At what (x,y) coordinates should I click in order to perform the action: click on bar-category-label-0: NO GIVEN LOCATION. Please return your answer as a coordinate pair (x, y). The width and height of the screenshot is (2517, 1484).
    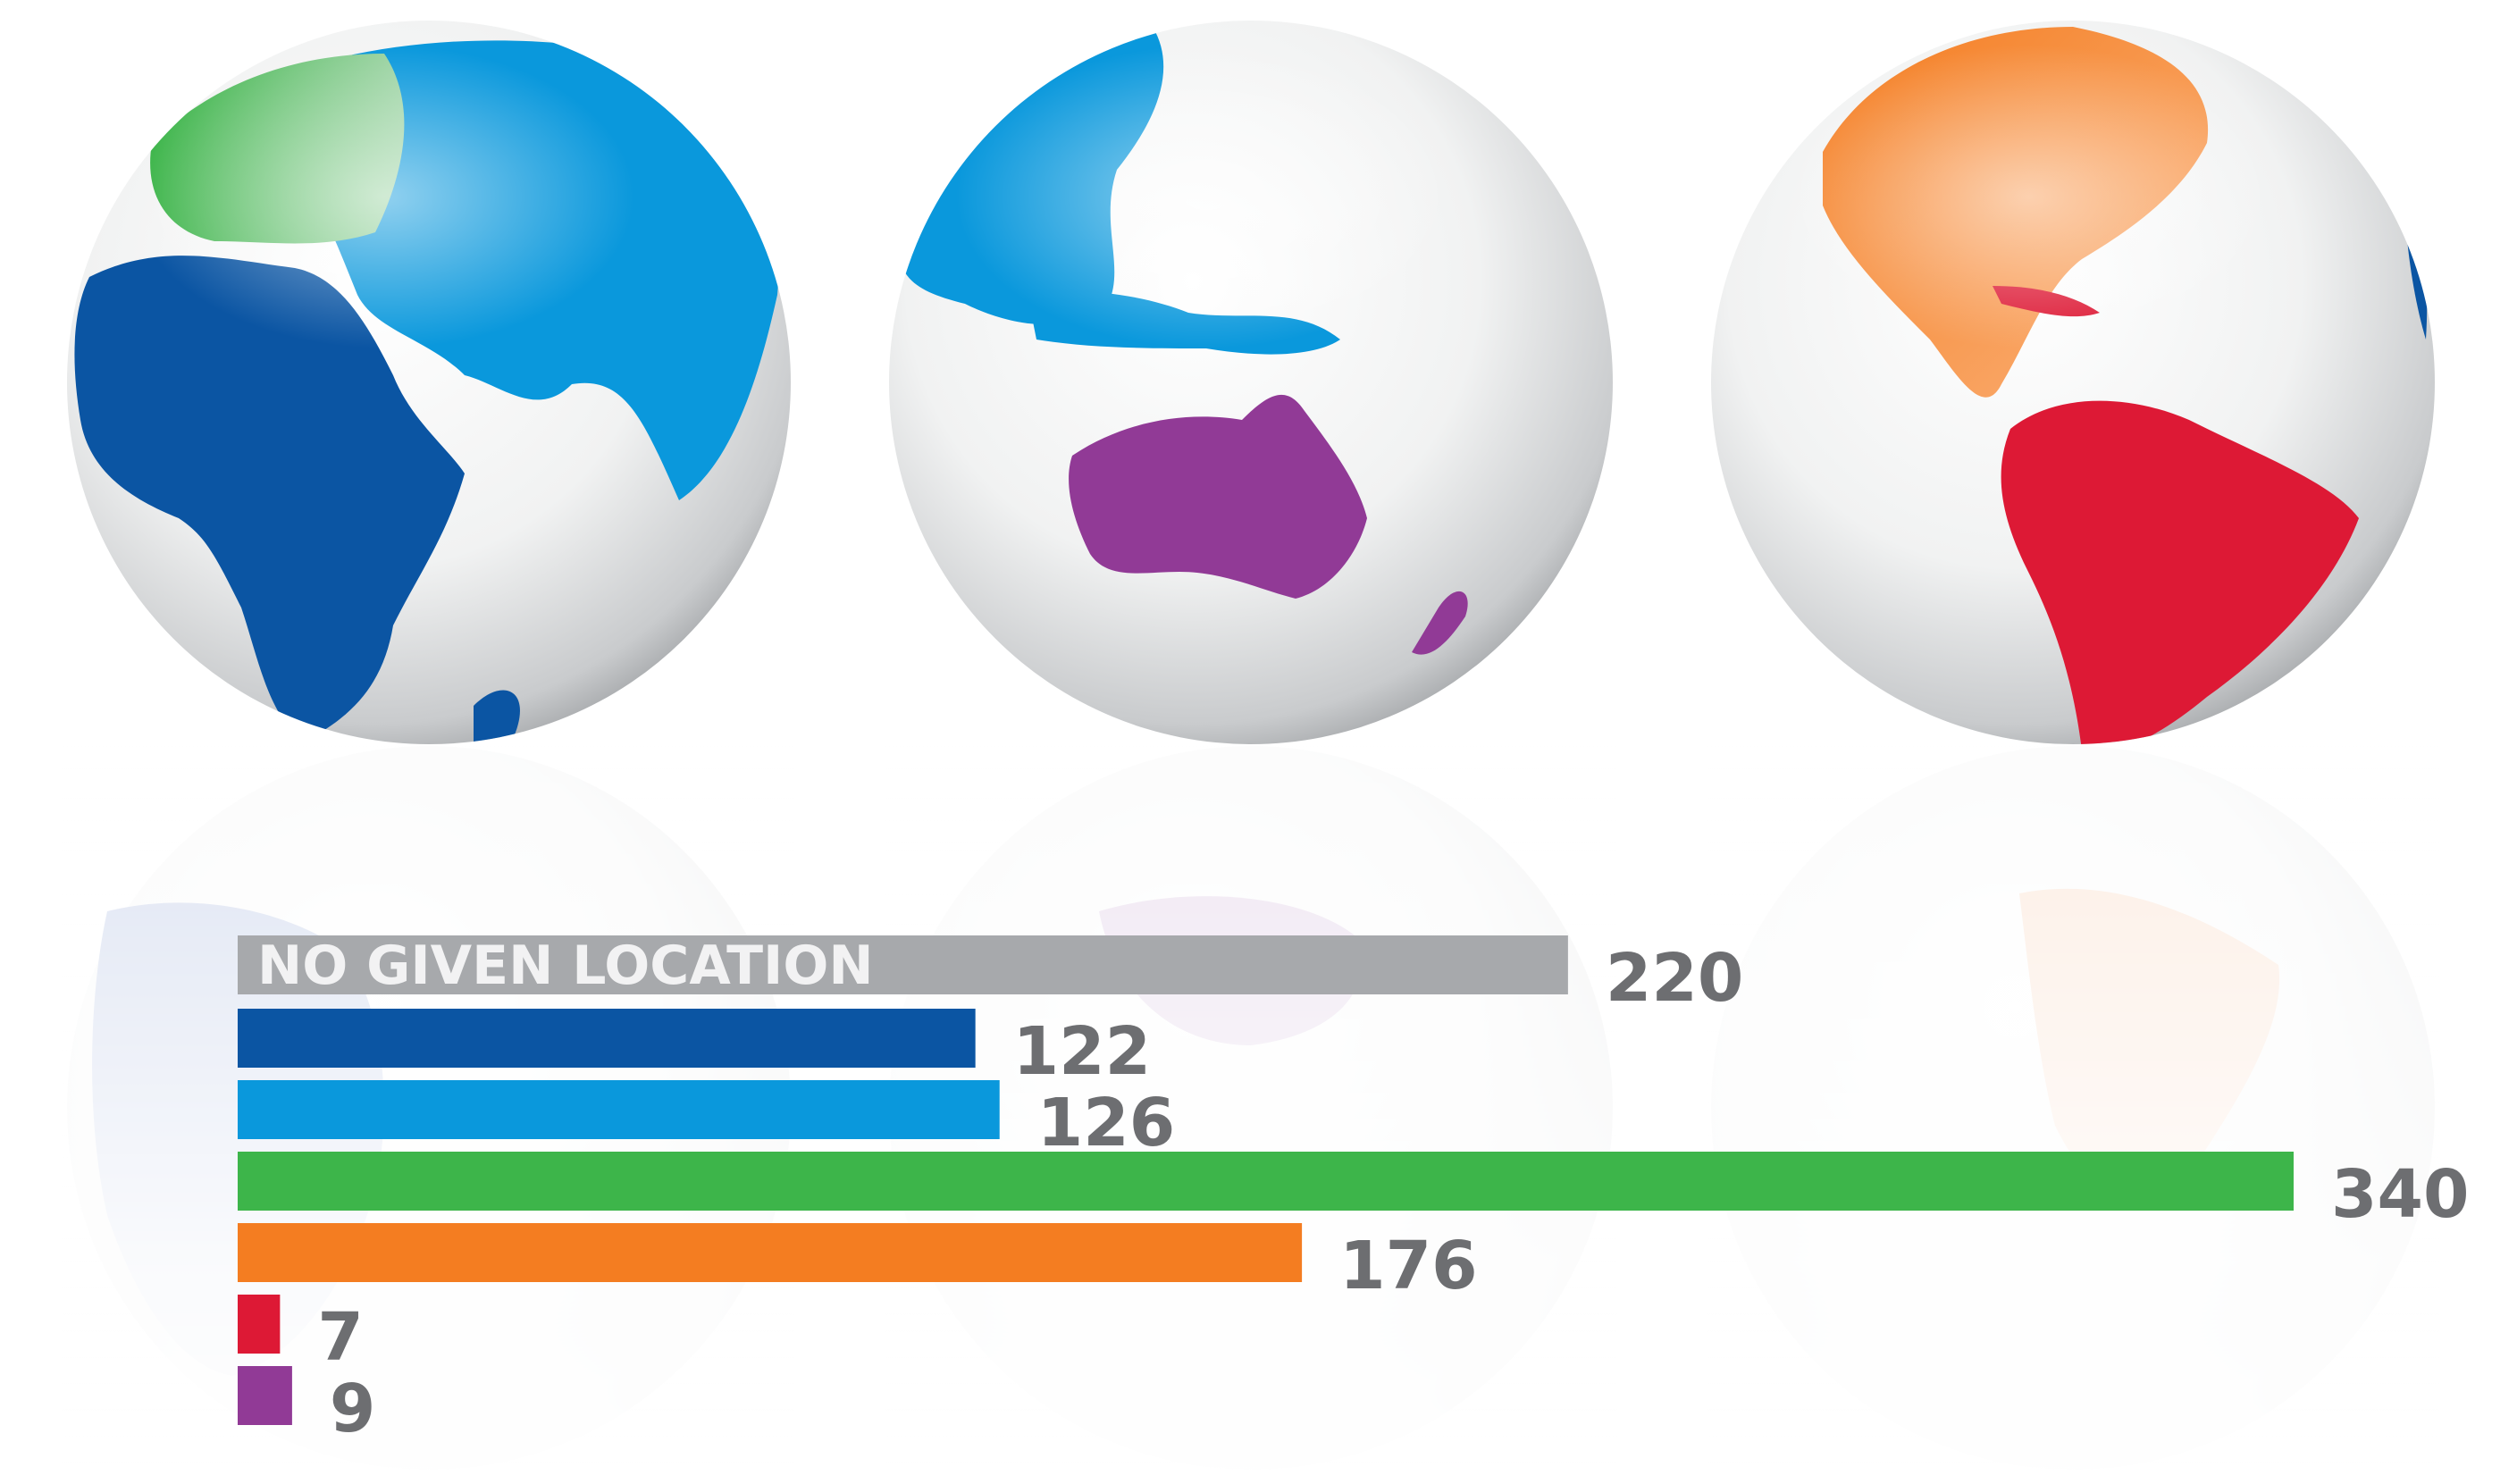
    Looking at the image, I should click on (565, 966).